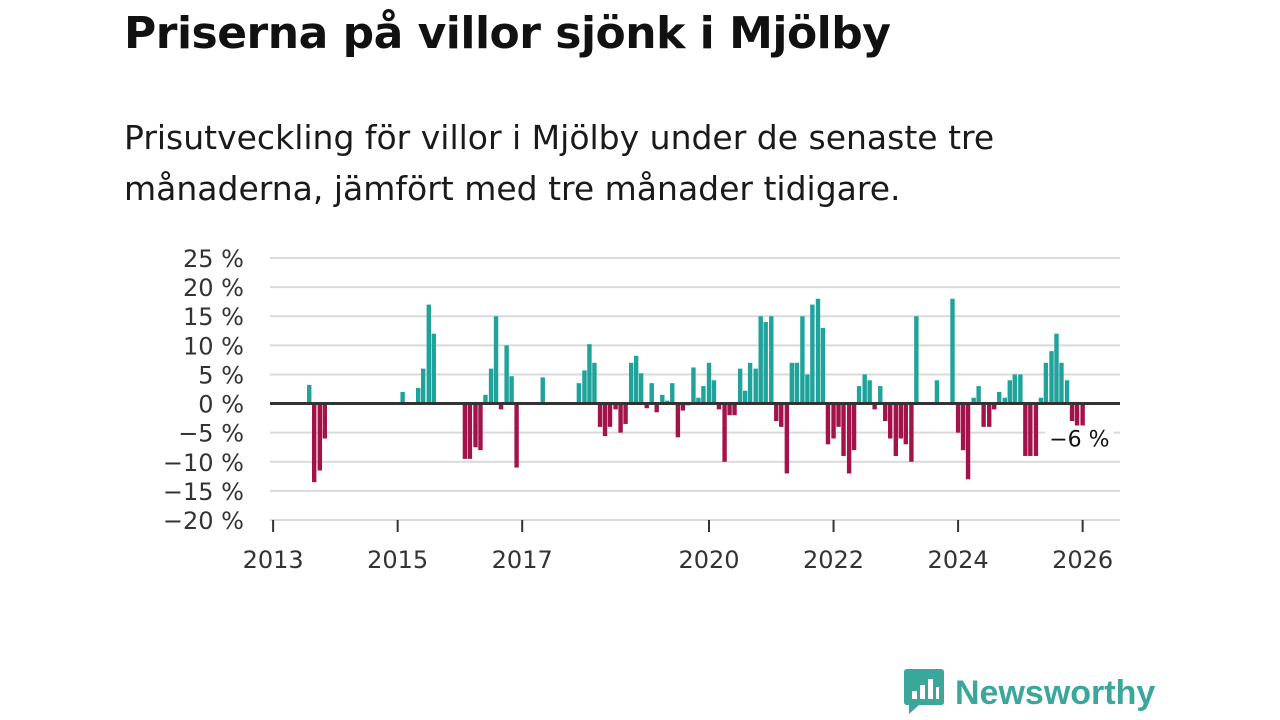 This screenshot has height=720, width=1280. What do you see at coordinates (708, 560) in the screenshot?
I see `x-tick-label: 2020` at bounding box center [708, 560].